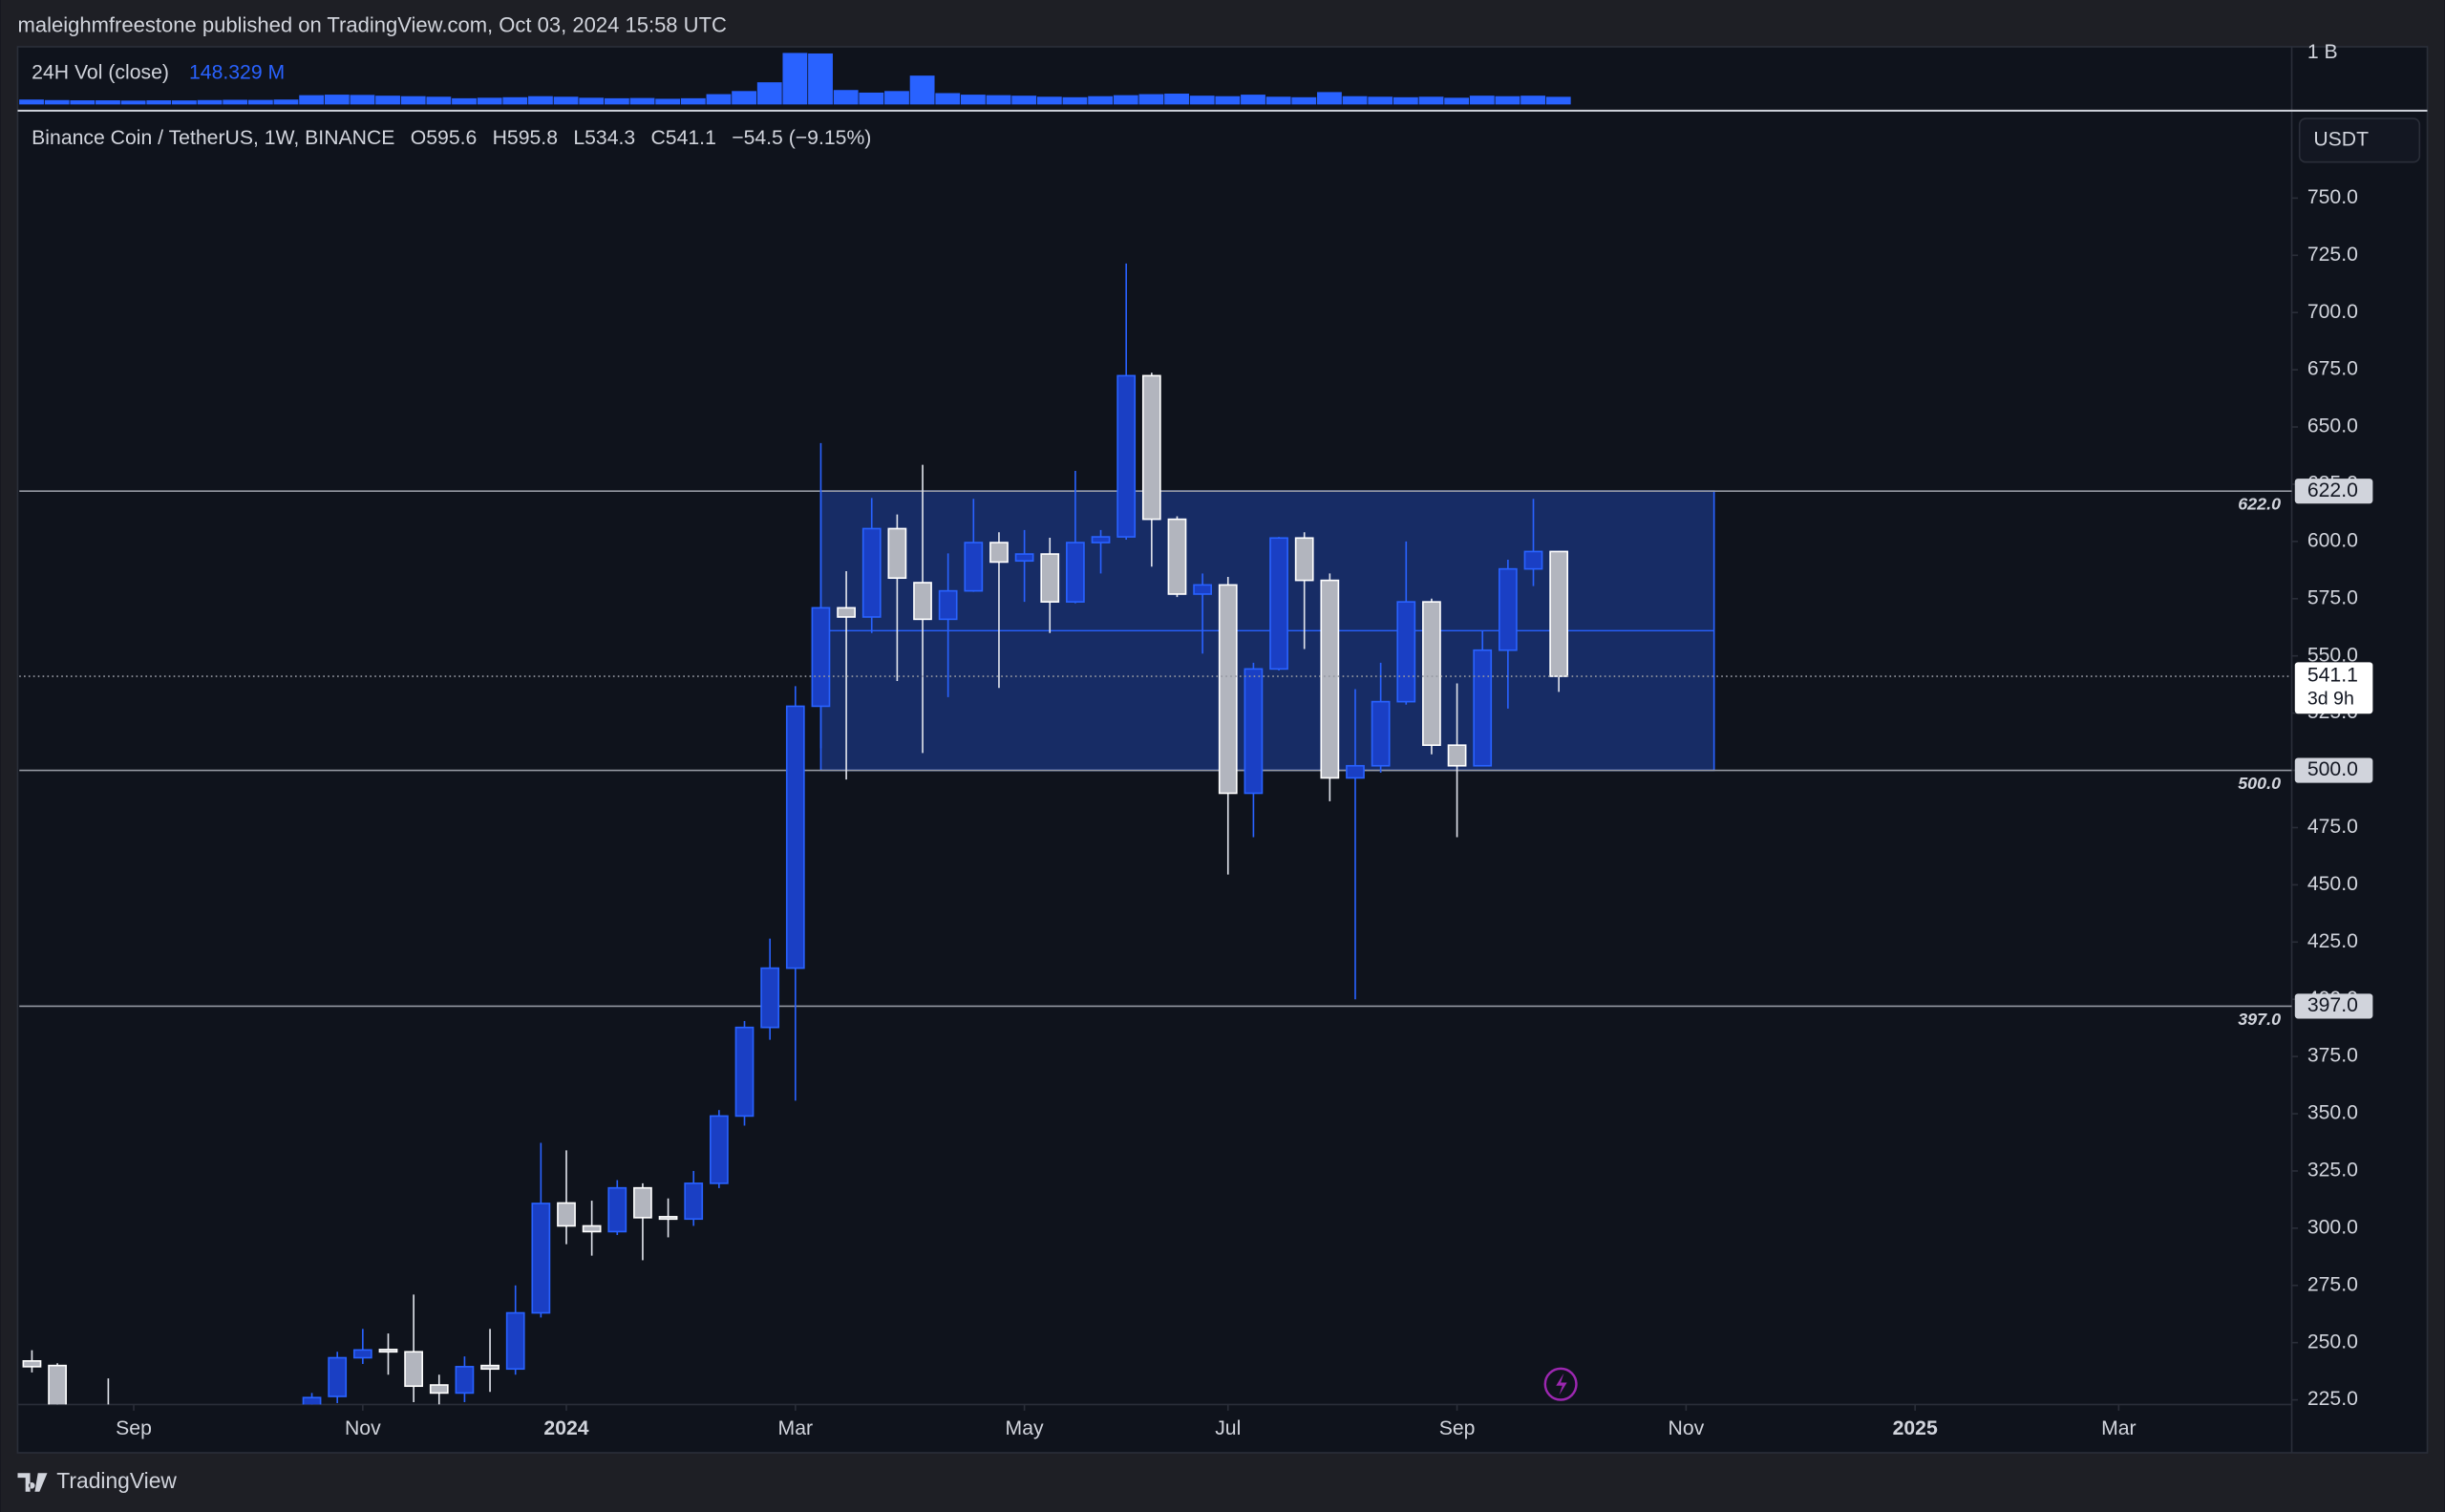  I want to click on level-label: 500.0, so click(2259, 783).